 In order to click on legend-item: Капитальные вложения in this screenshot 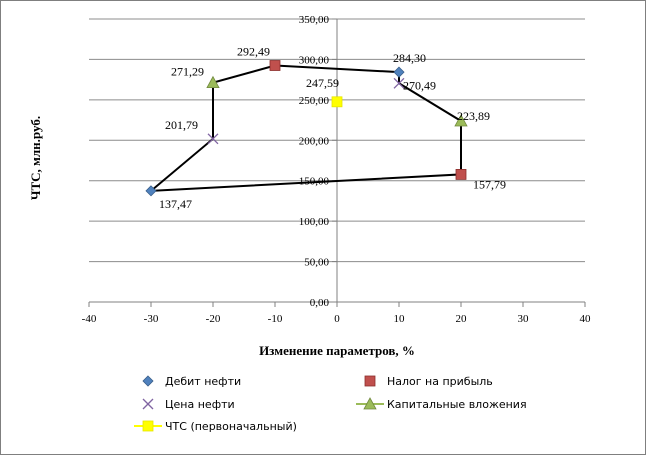, I will do `click(441, 404)`.